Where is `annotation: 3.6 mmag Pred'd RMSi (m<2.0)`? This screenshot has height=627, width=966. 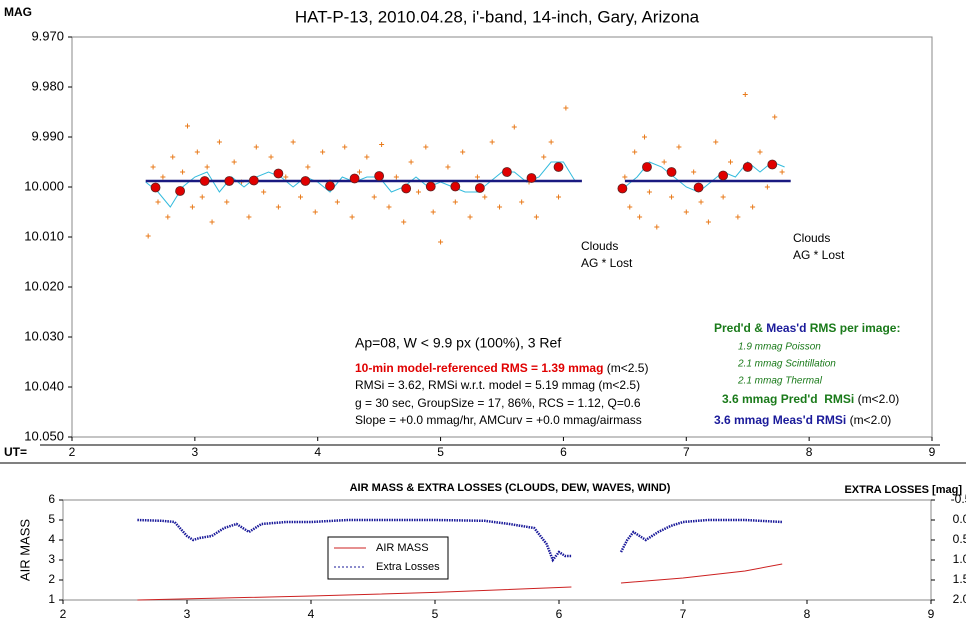 annotation: 3.6 mmag Pred'd RMSi (m<2.0) is located at coordinates (810, 399).